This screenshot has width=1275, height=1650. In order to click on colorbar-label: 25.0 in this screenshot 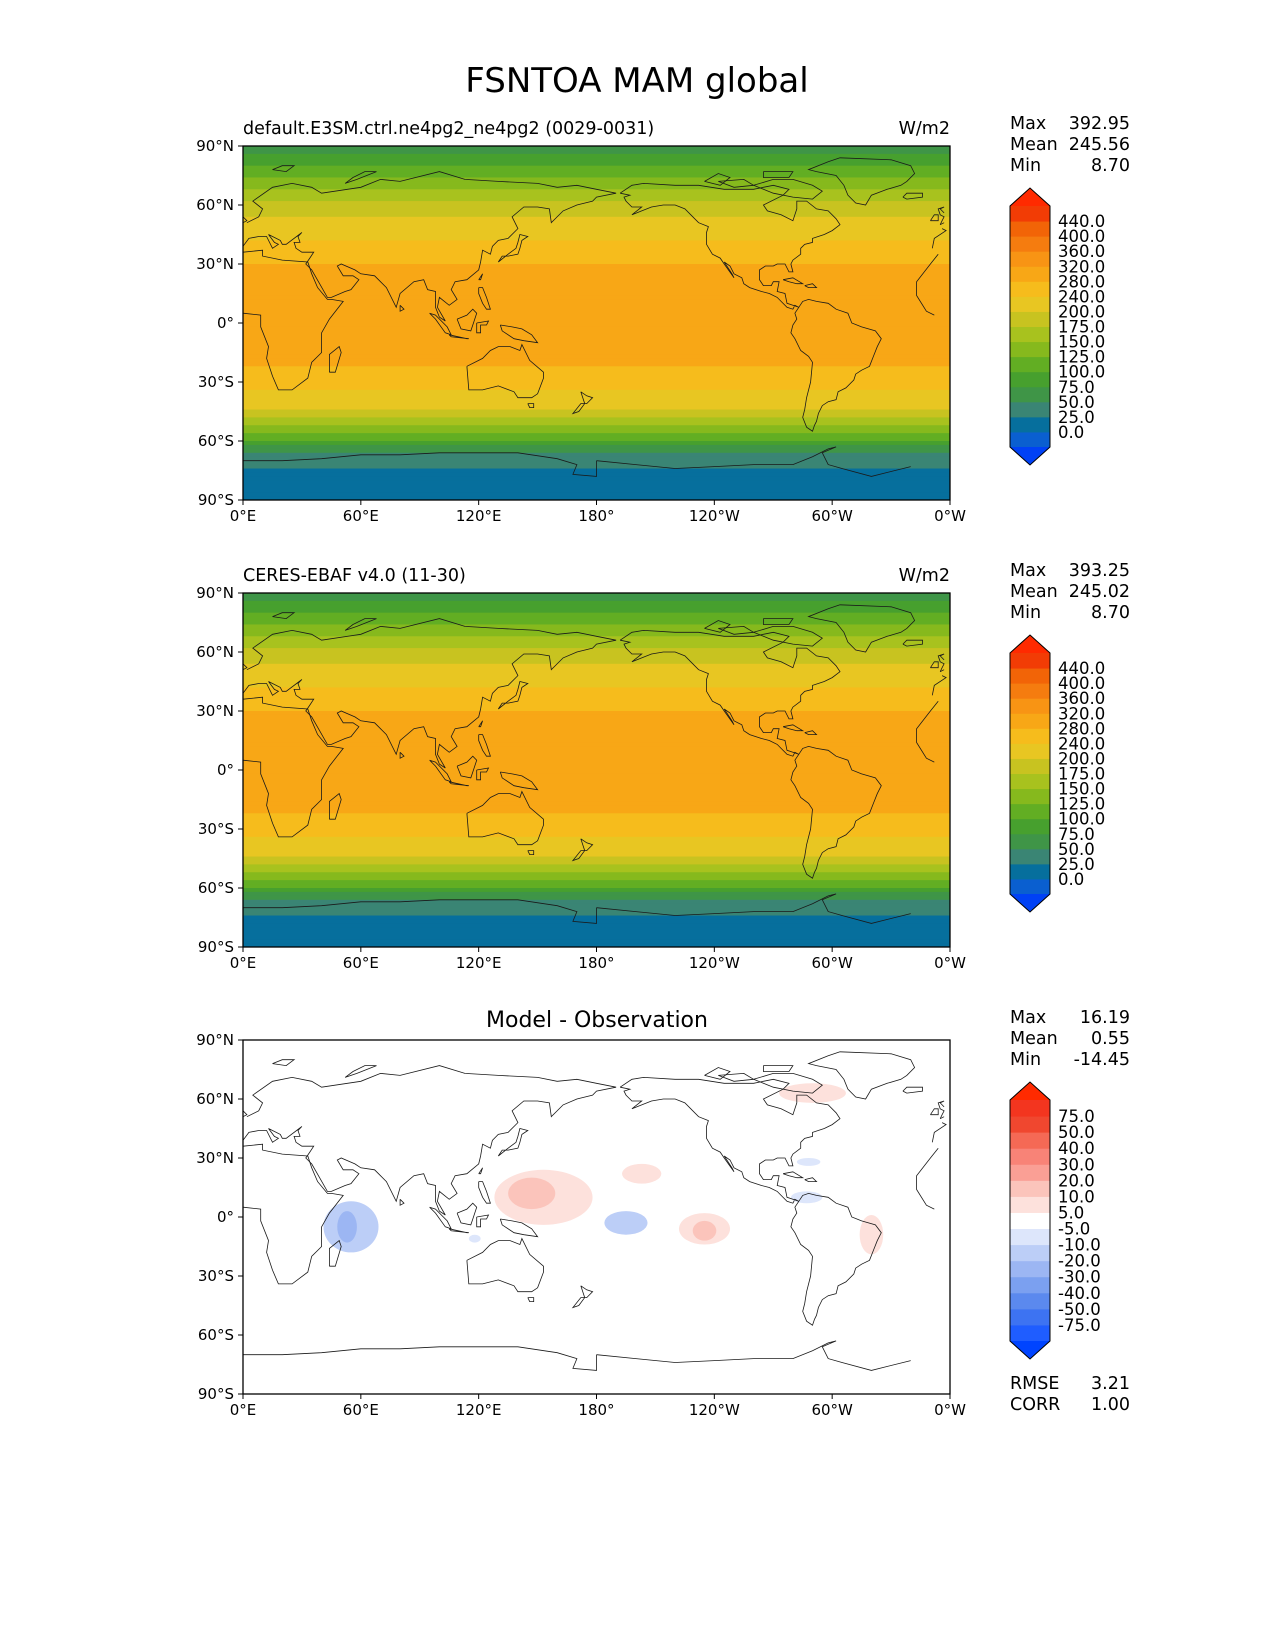, I will do `click(1076, 864)`.